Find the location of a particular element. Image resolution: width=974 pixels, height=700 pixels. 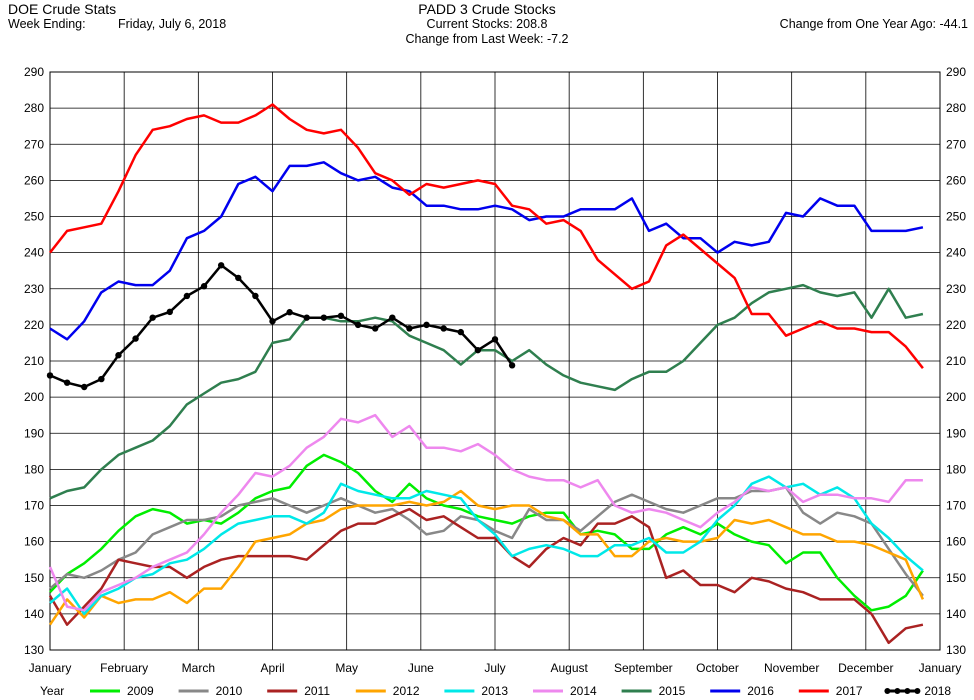

y-tick-label-right: 260 is located at coordinates (956, 180).